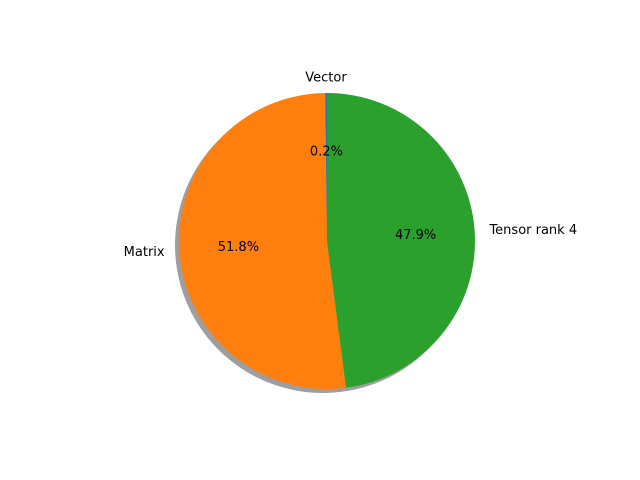 The width and height of the screenshot is (640, 480). What do you see at coordinates (238, 247) in the screenshot?
I see `slice-percent-matrix: 51.8%` at bounding box center [238, 247].